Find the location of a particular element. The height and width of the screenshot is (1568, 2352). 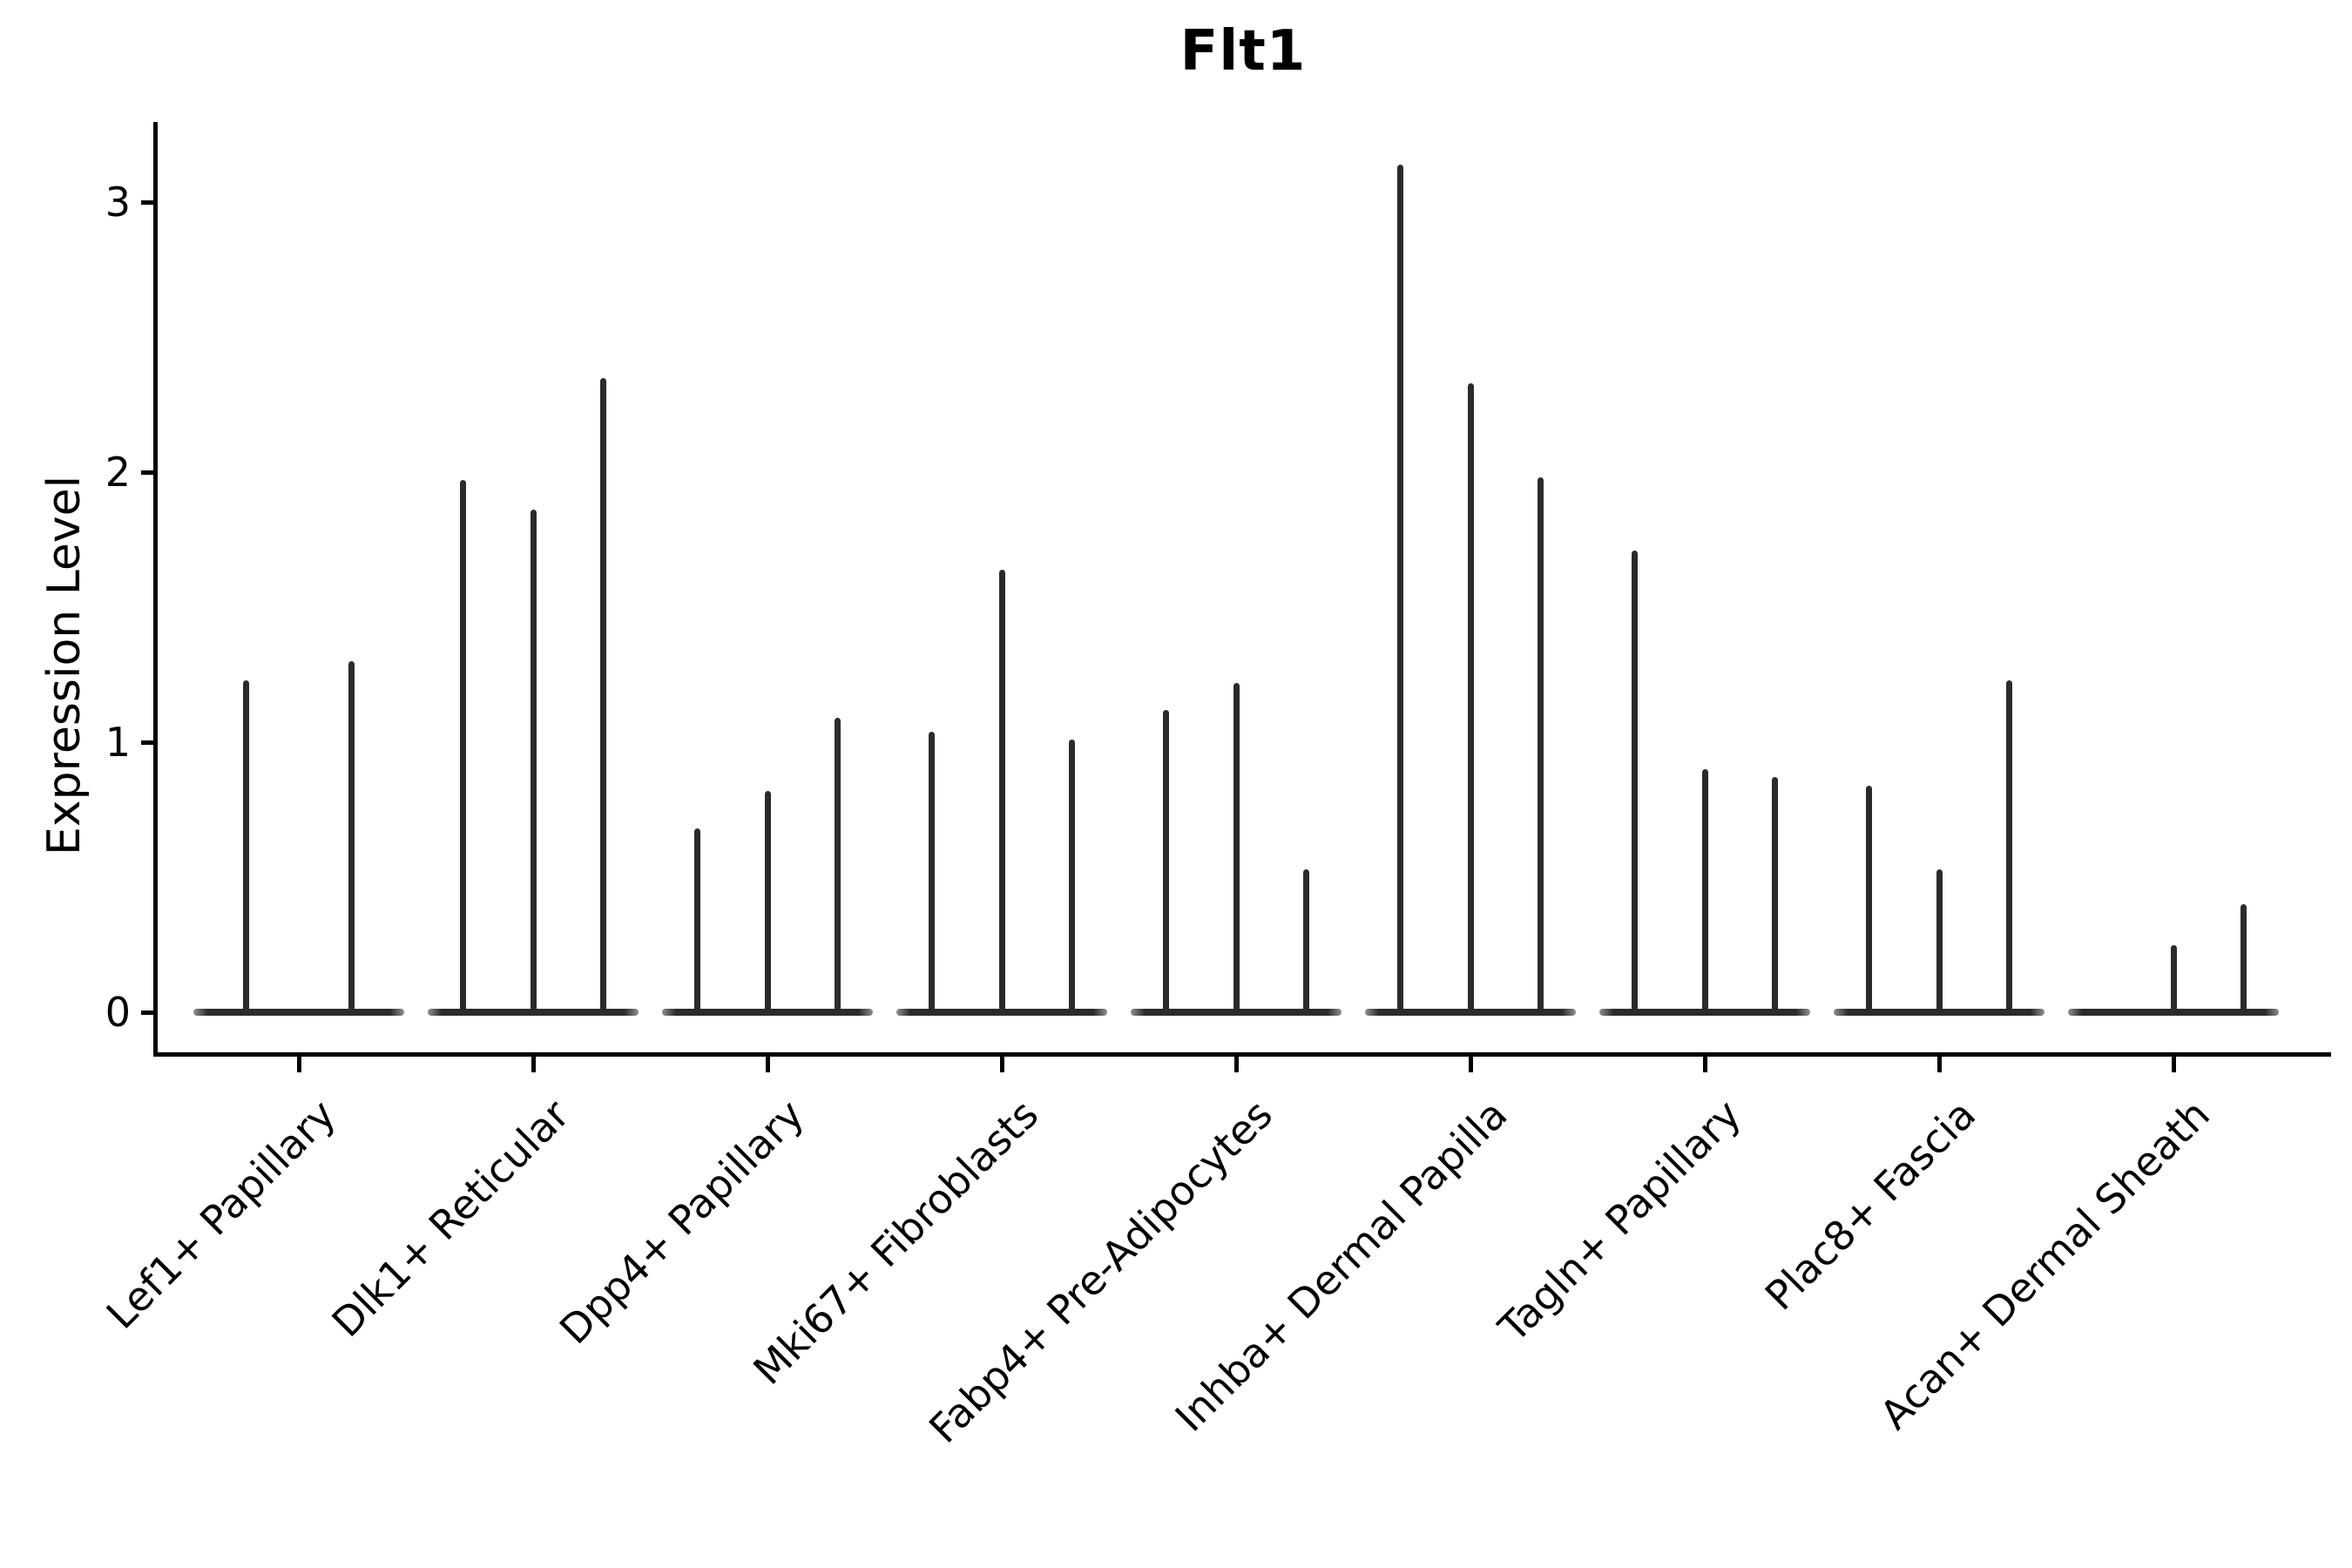

chart-title: Flt1 is located at coordinates (1243, 52).